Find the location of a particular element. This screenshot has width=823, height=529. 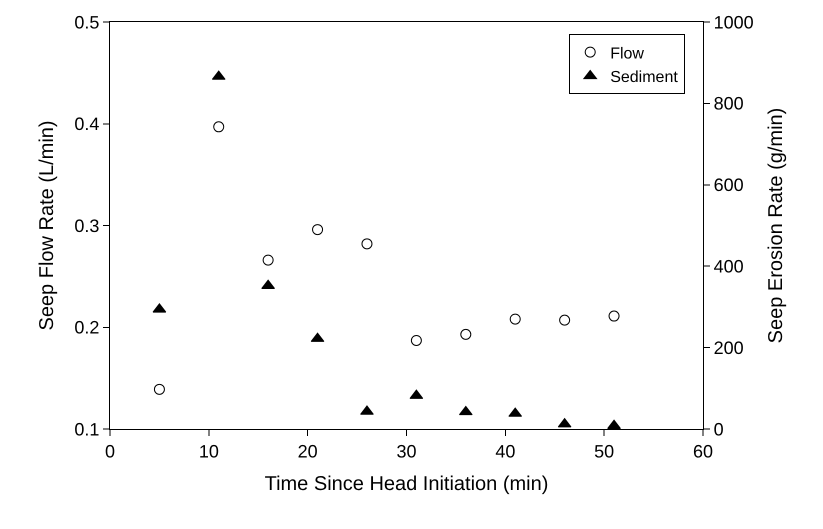

x-tick-label: 60 is located at coordinates (703, 452).